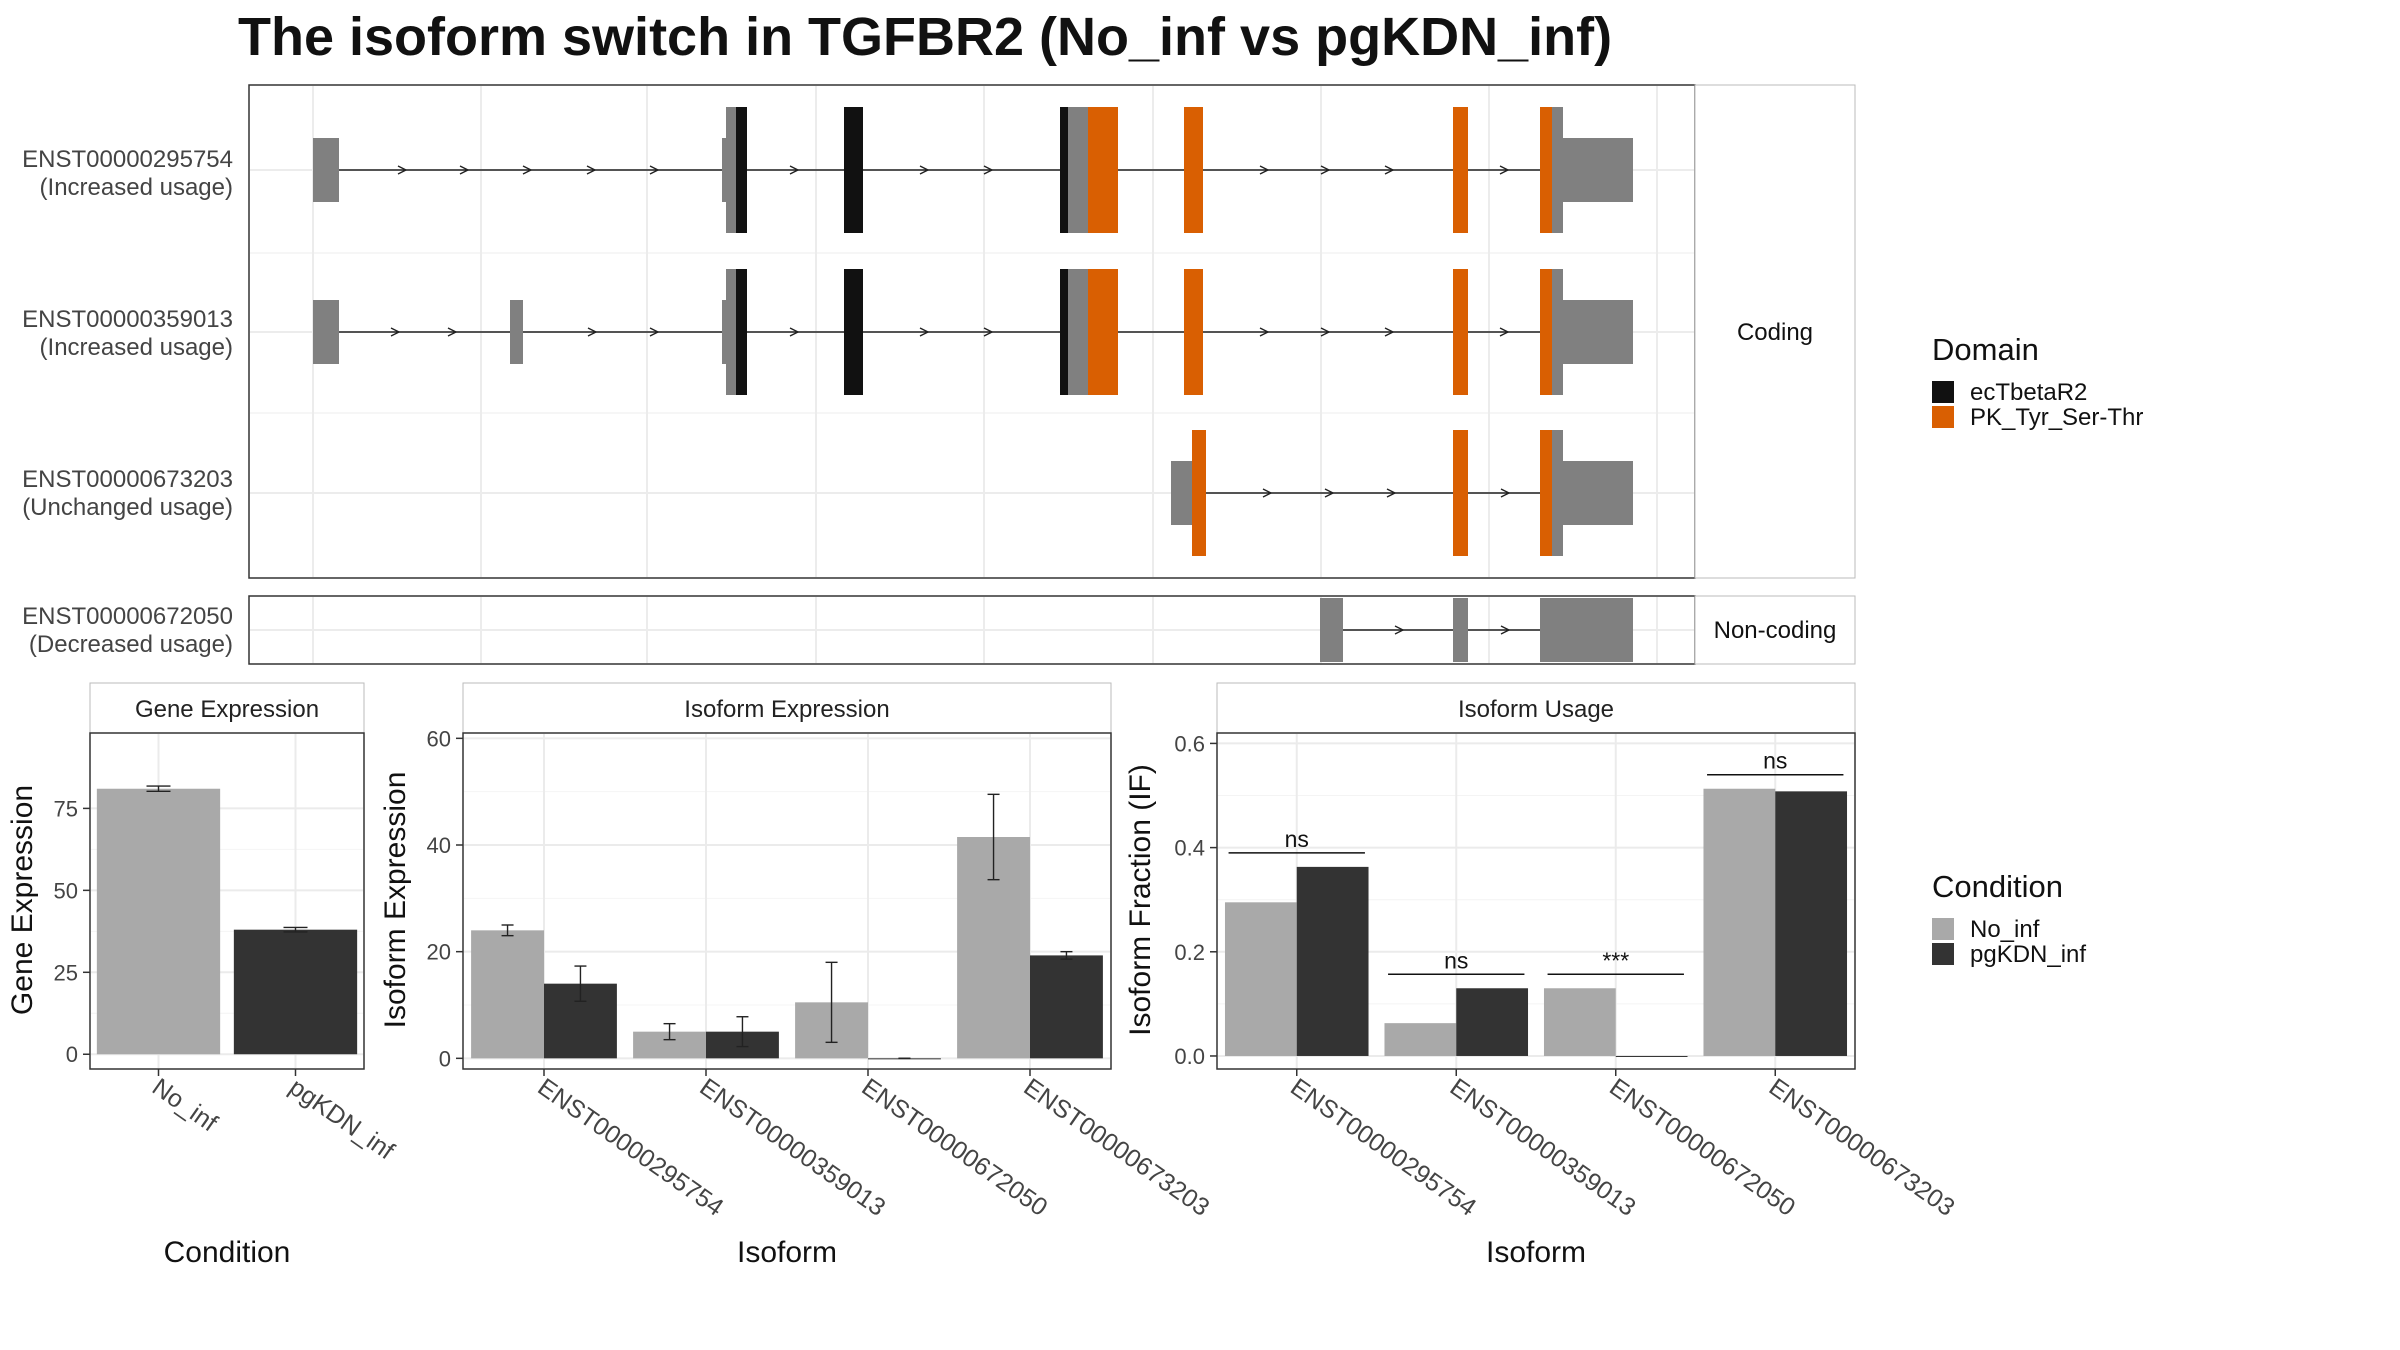 This screenshot has width=2400, height=1350. What do you see at coordinates (1189, 848) in the screenshot?
I see `y-tick-label: 0.4` at bounding box center [1189, 848].